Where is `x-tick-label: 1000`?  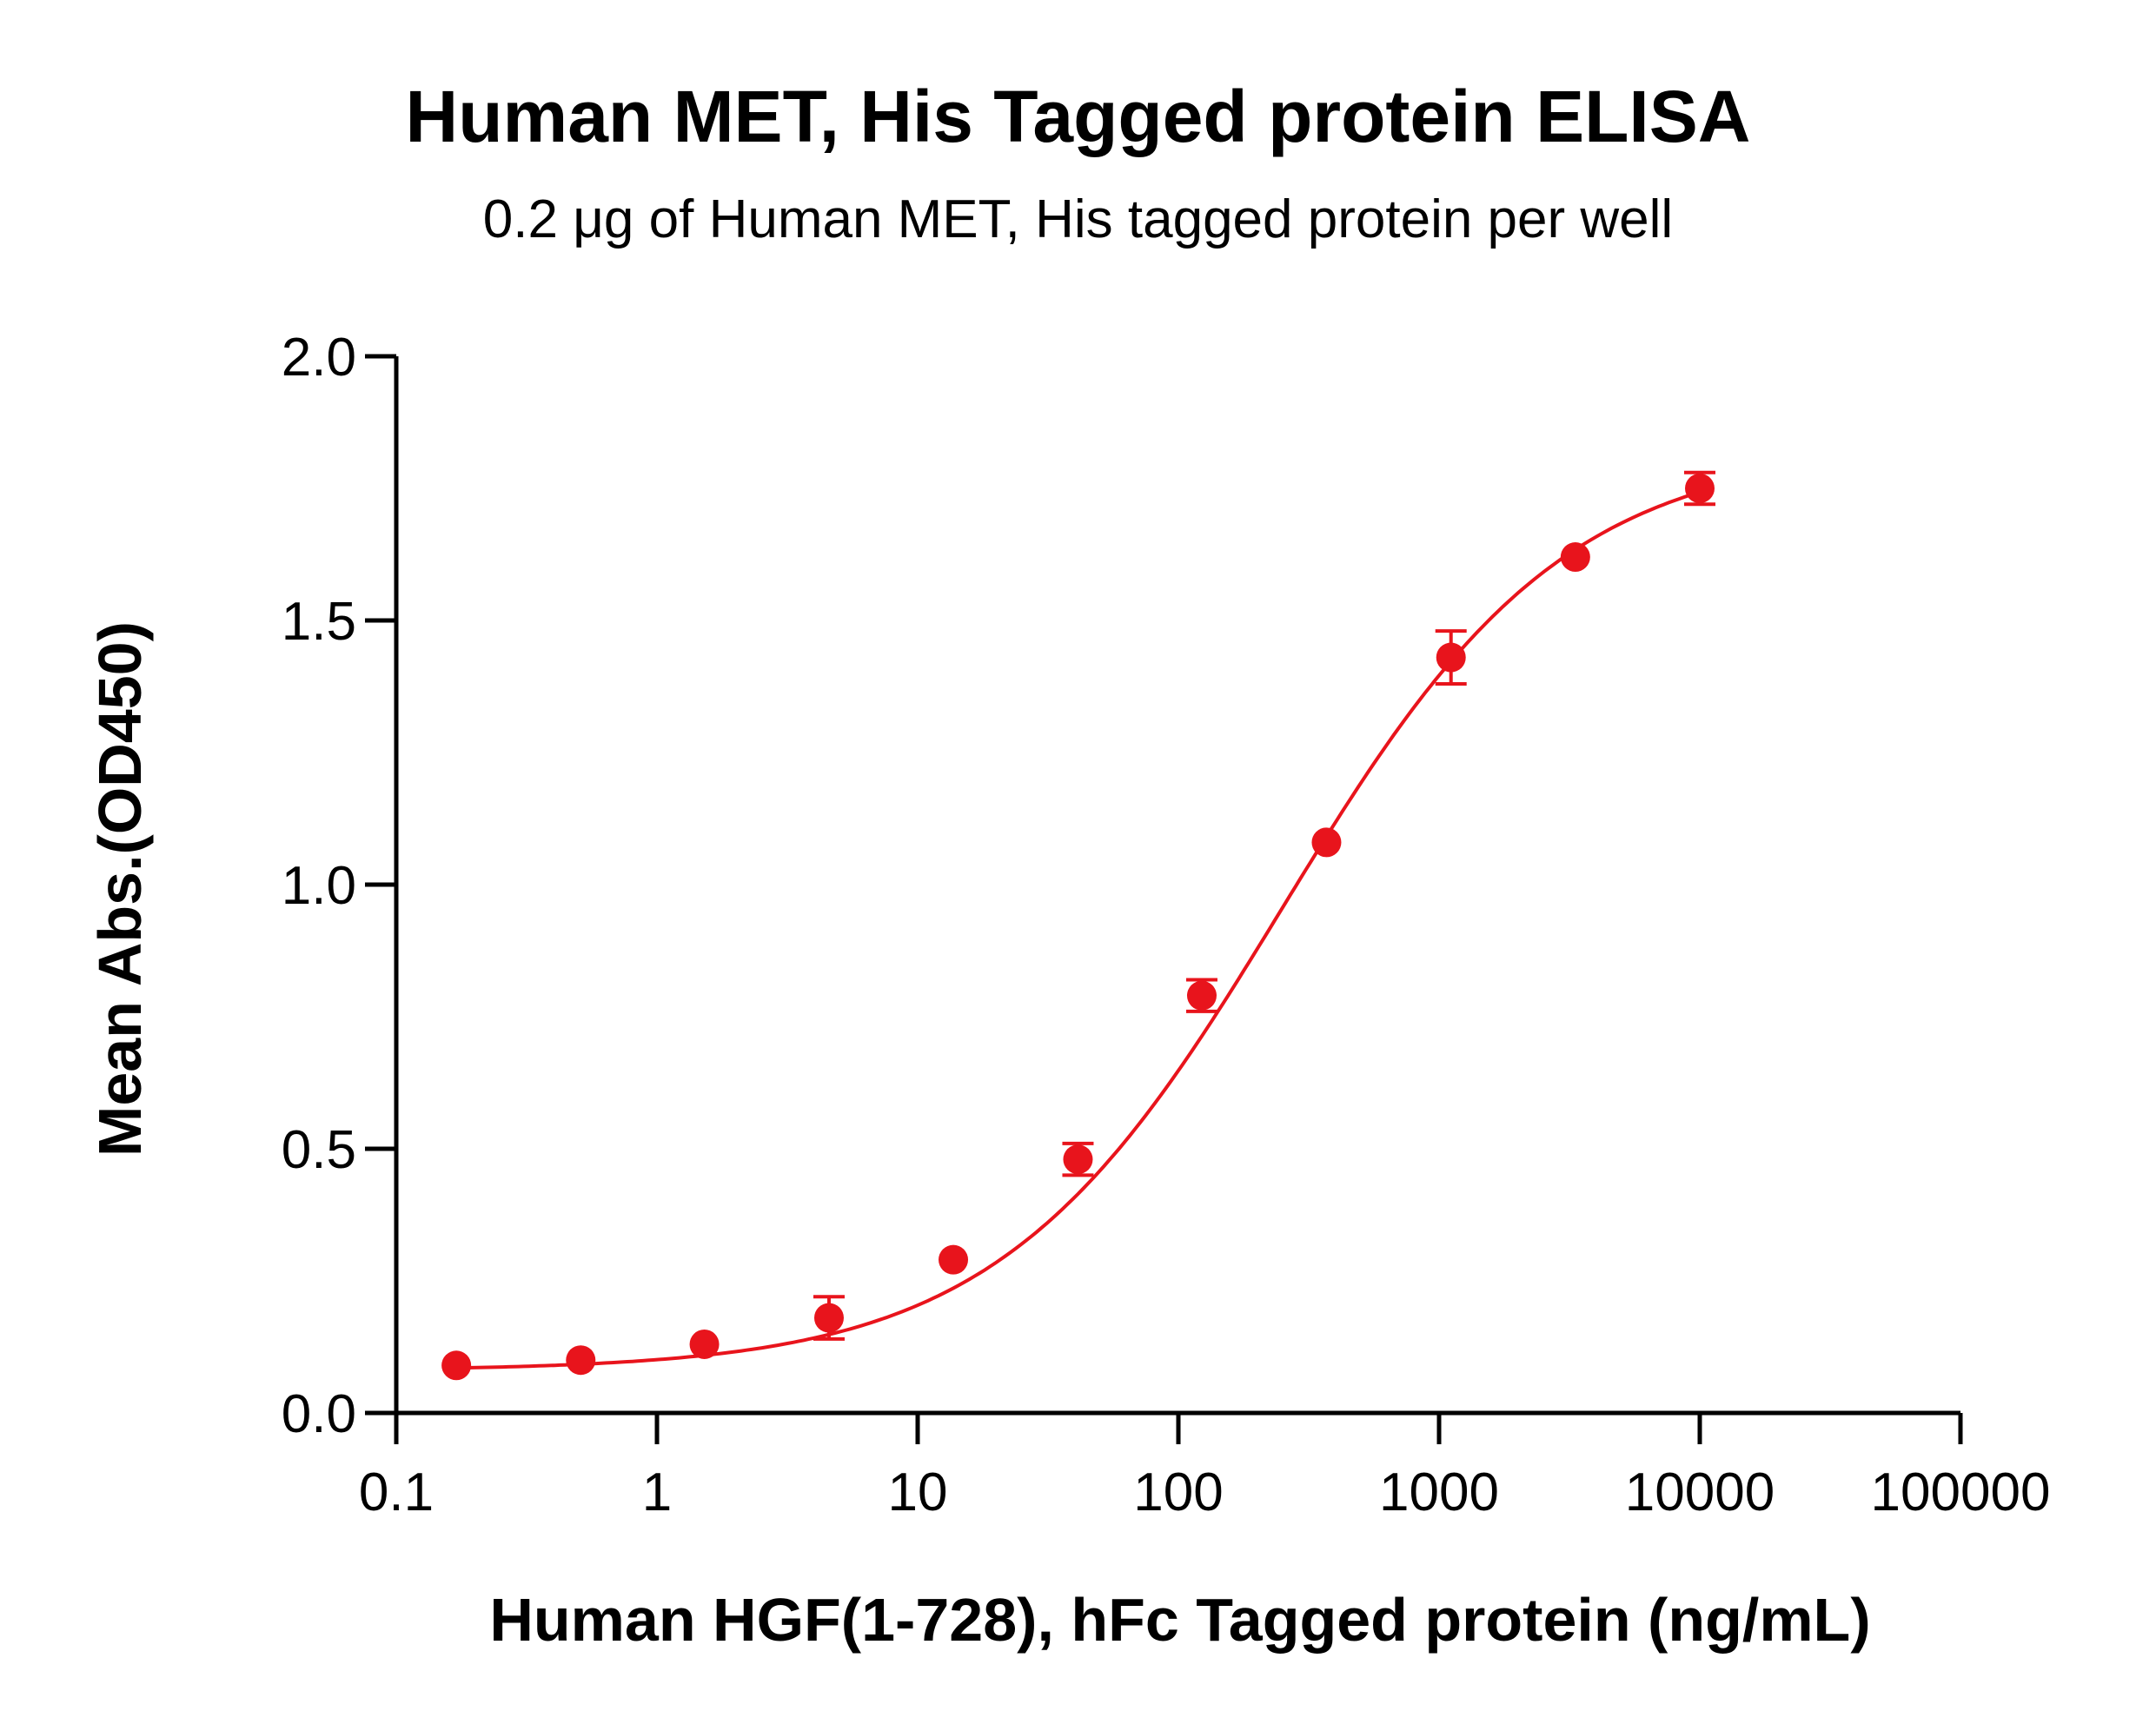 x-tick-label: 1000 is located at coordinates (1439, 1492).